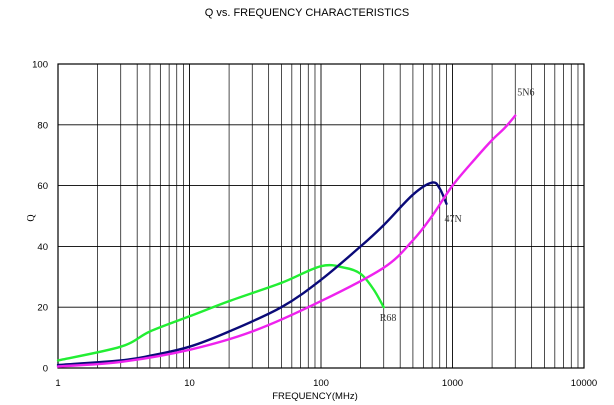 The height and width of the screenshot is (405, 614). What do you see at coordinates (42, 247) in the screenshot?
I see `y-tick-label: 40` at bounding box center [42, 247].